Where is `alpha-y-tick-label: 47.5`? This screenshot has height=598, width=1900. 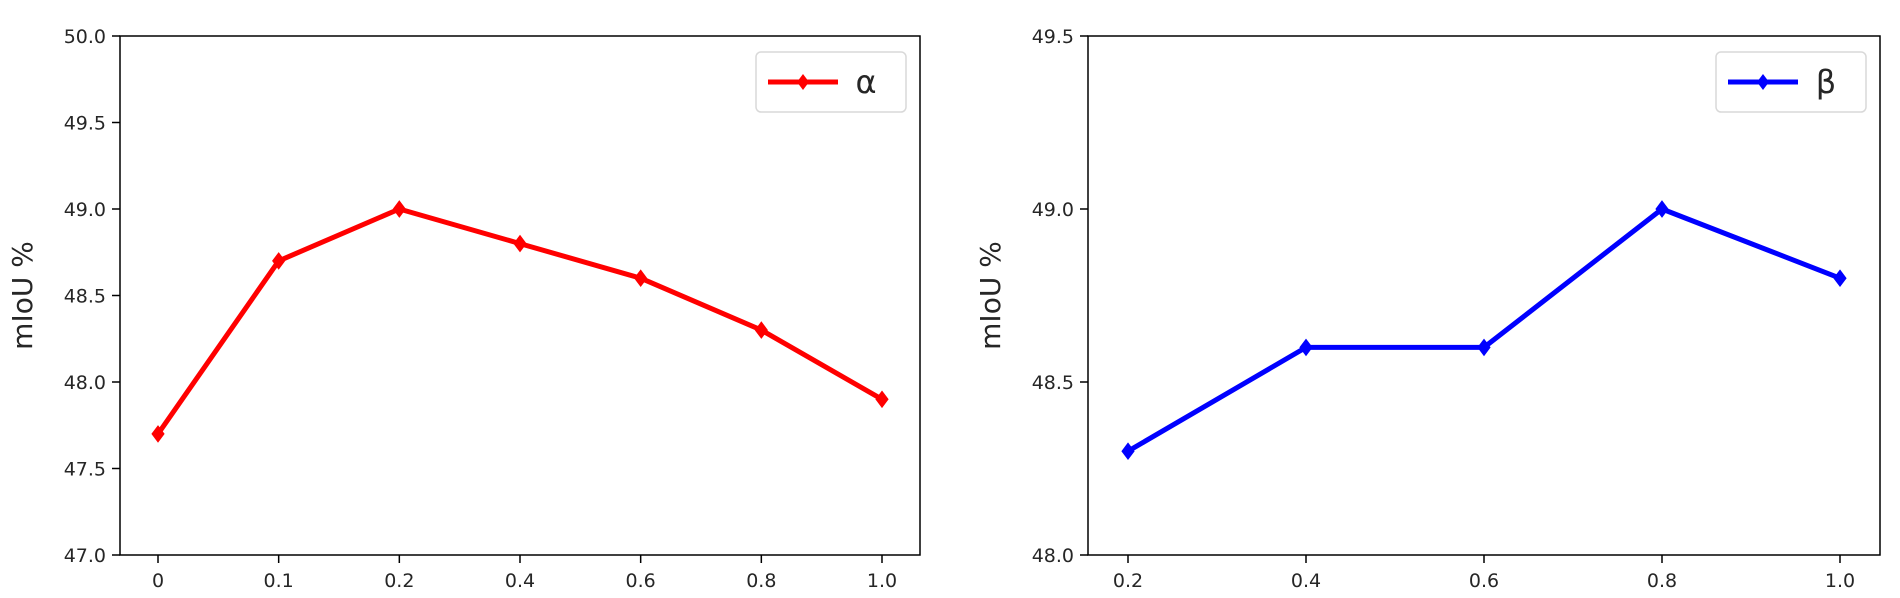
alpha-y-tick-label: 47.5 is located at coordinates (85, 470).